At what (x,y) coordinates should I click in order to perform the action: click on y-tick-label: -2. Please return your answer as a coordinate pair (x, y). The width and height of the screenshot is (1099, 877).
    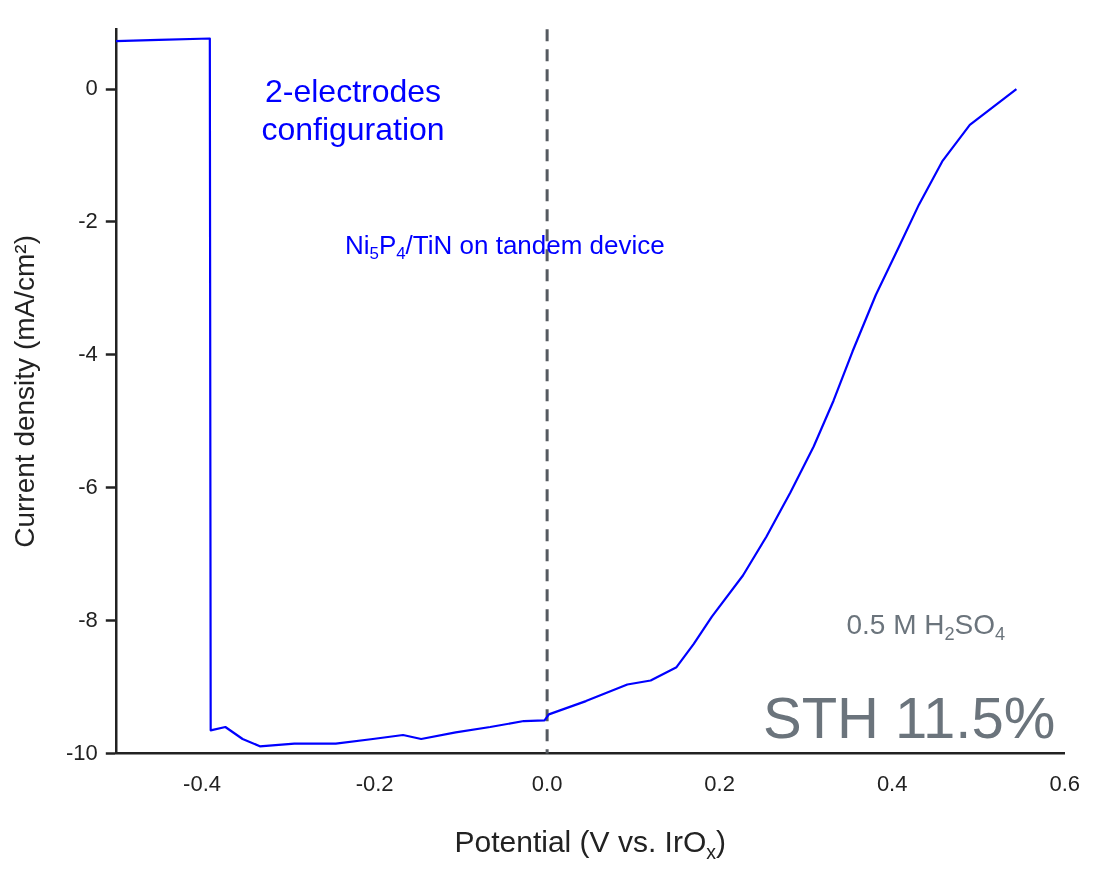
    Looking at the image, I should click on (88, 220).